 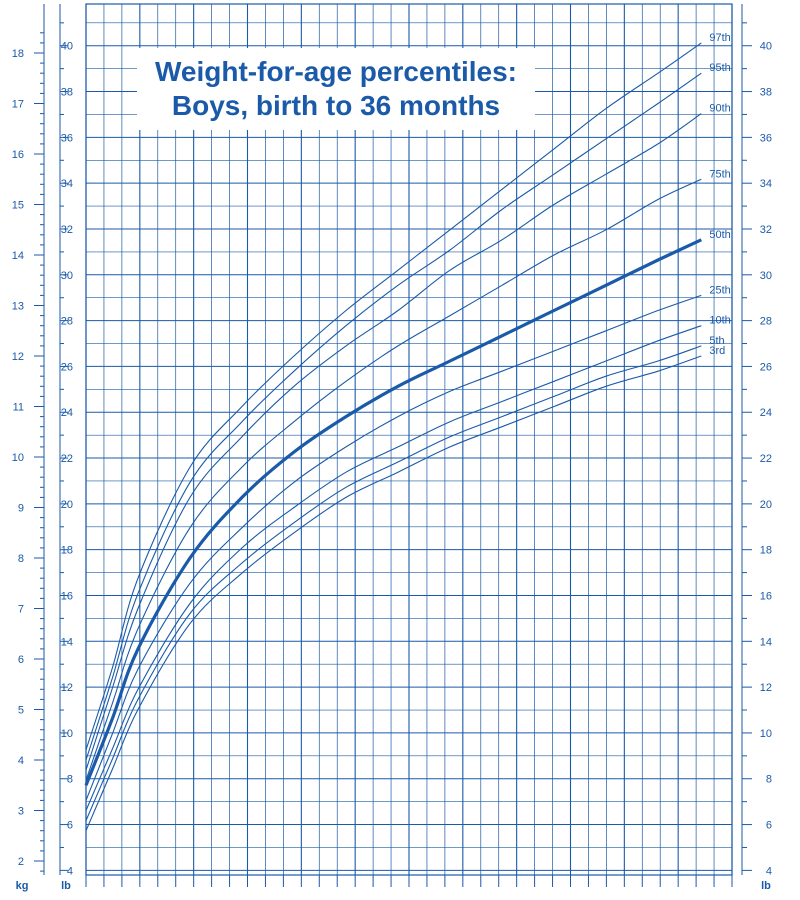 I want to click on lb-tick-label-right: 18, so click(x=766, y=551).